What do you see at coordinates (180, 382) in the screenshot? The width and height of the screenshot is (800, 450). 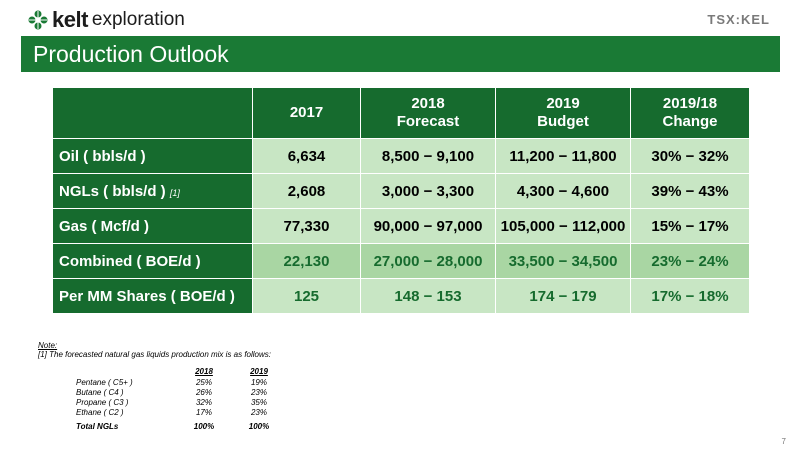 I see `mix-row: Pentane ( C5+ ) 25% 19%` at bounding box center [180, 382].